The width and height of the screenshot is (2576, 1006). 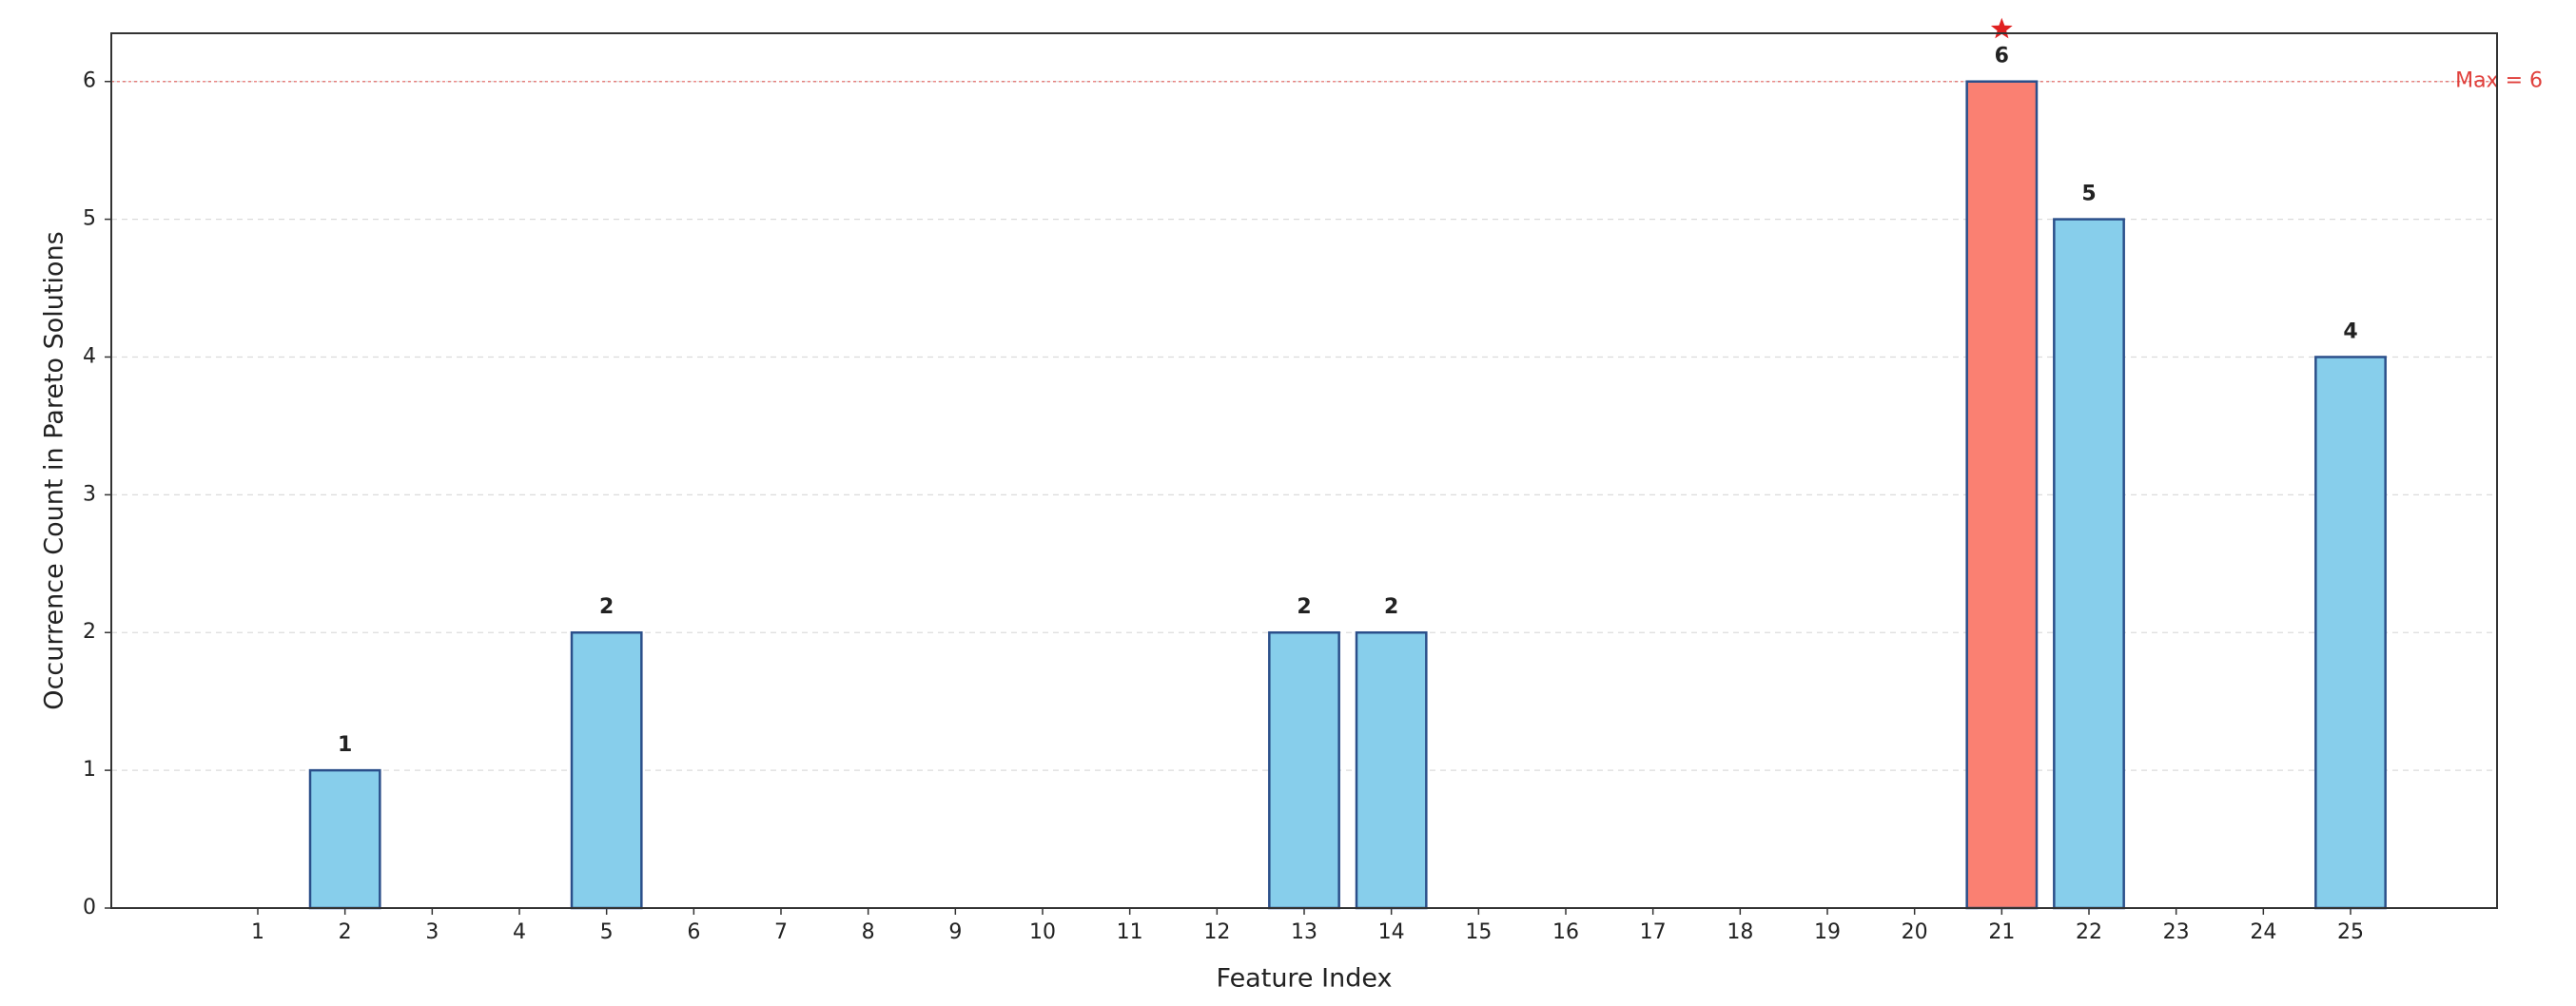 What do you see at coordinates (89, 770) in the screenshot?
I see `y-tick-label: 1` at bounding box center [89, 770].